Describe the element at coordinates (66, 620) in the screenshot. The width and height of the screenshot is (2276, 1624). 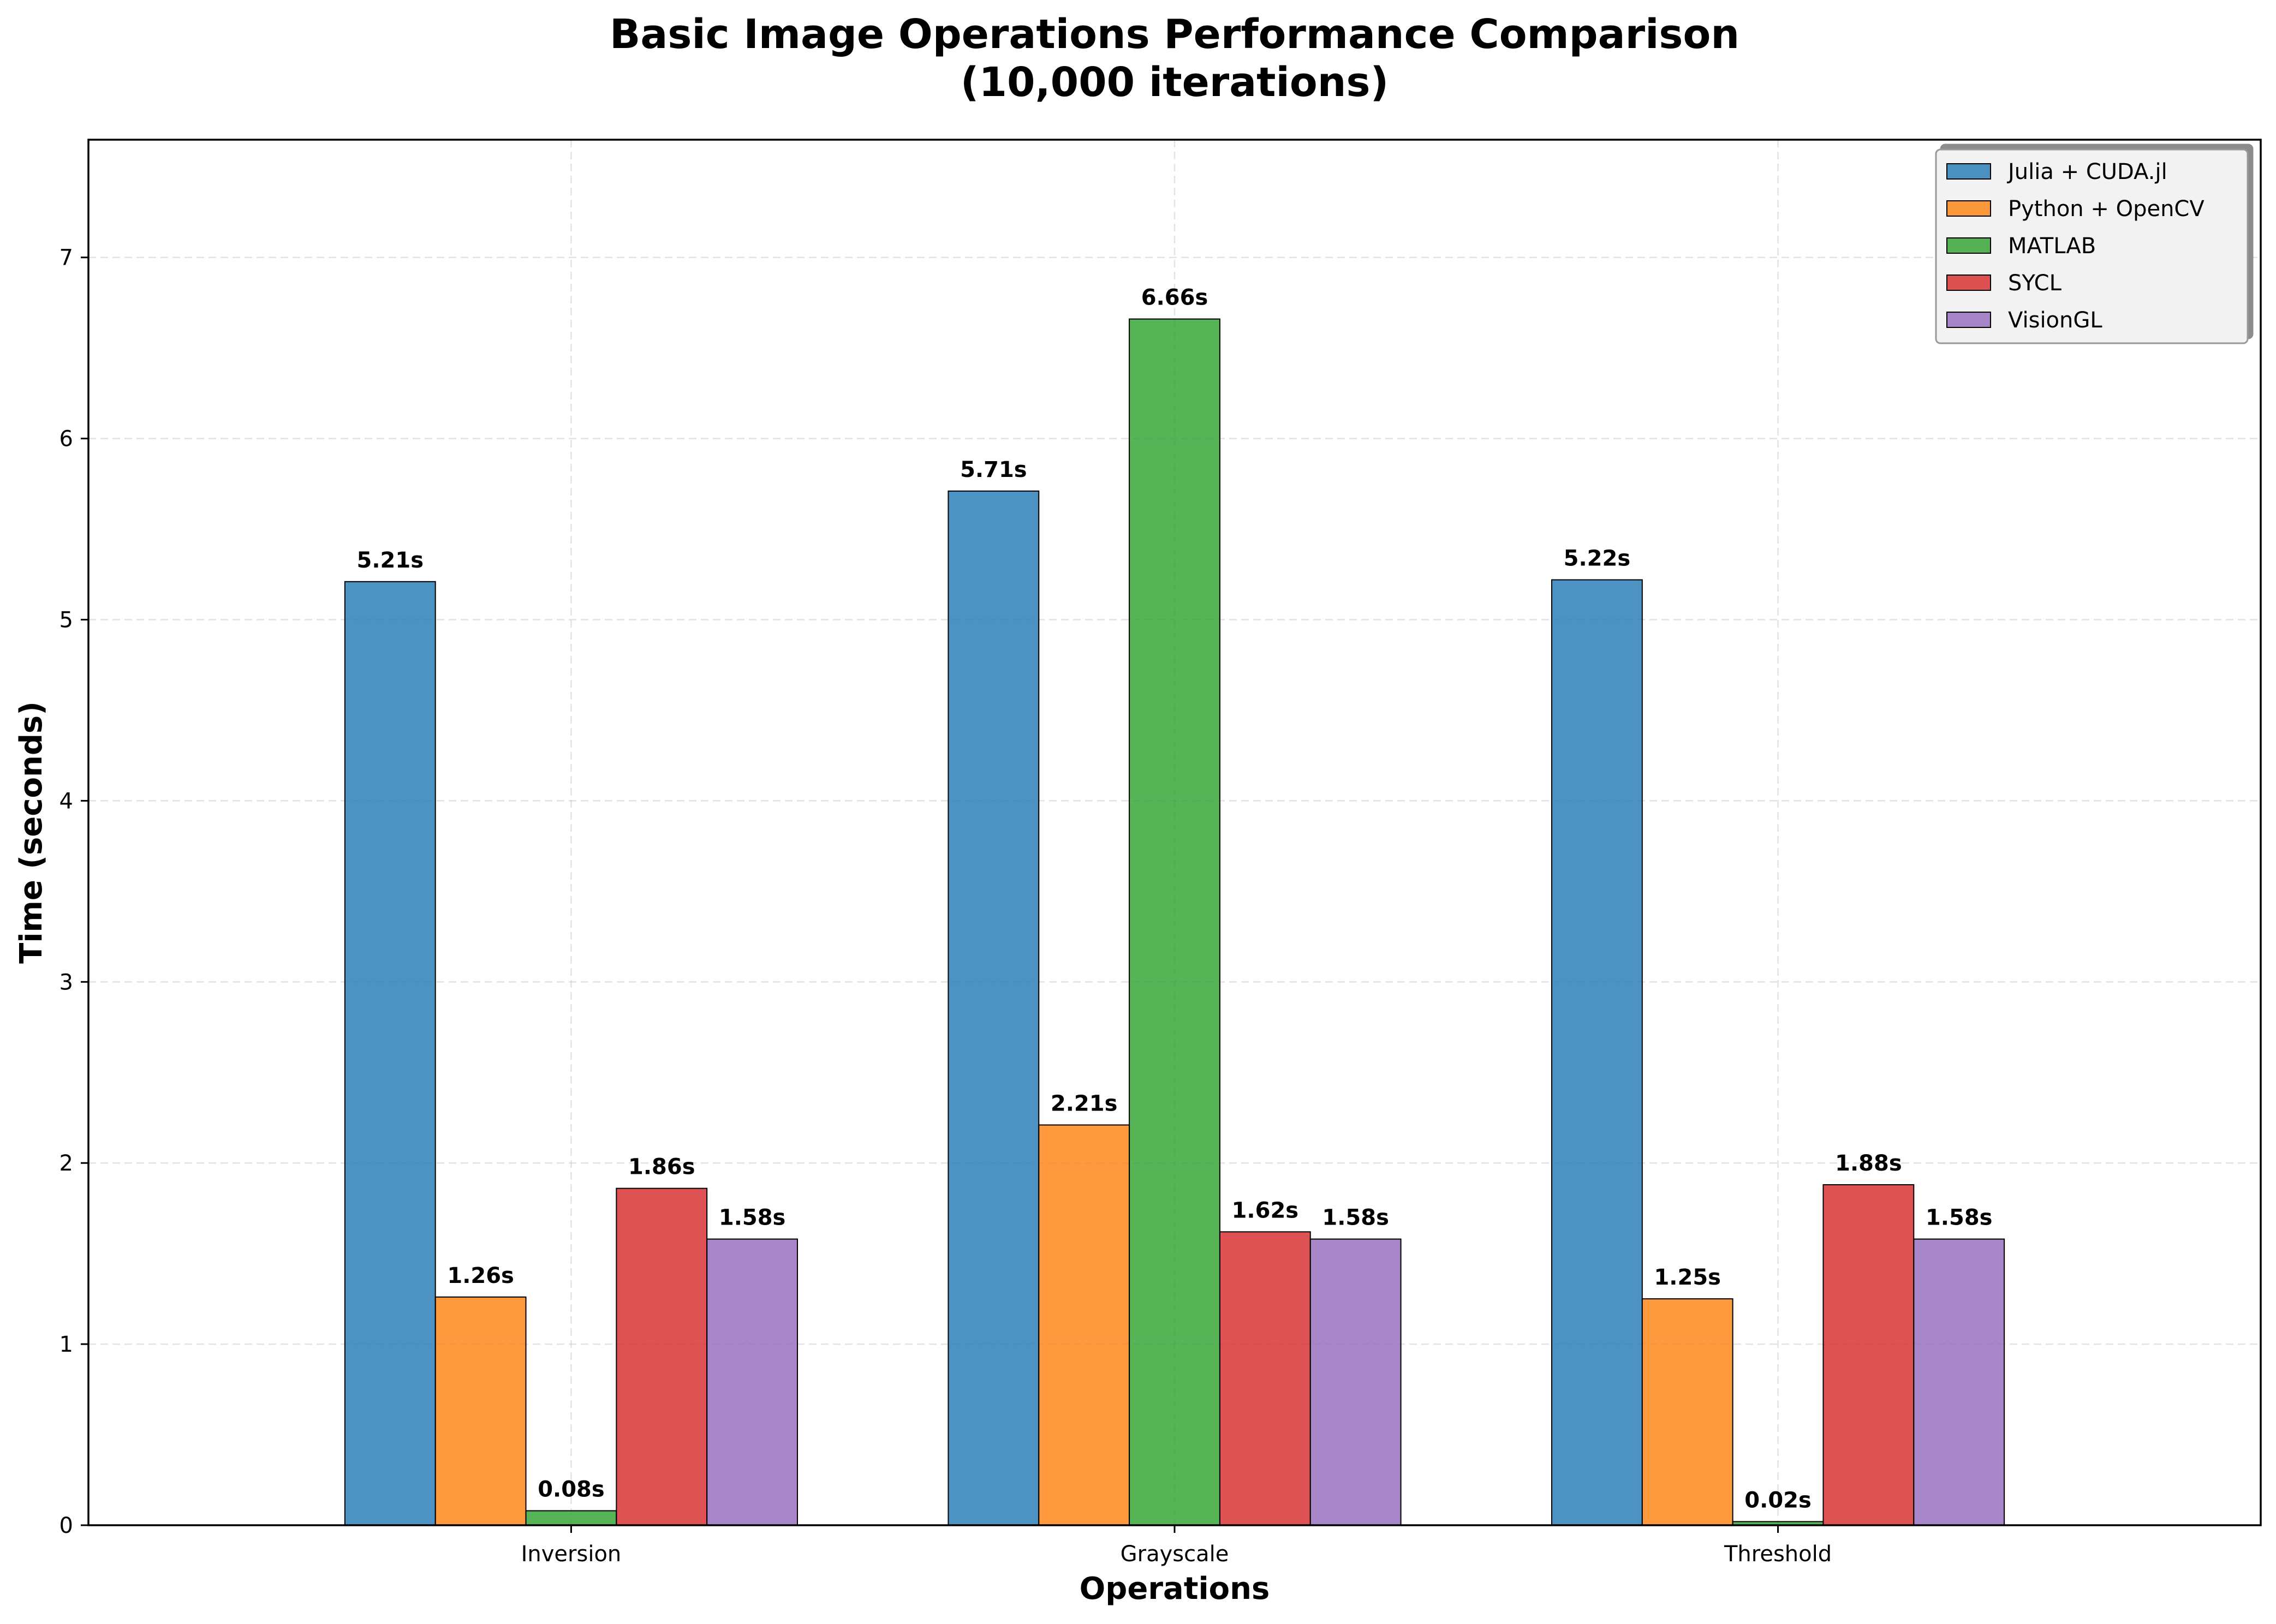
I see `y-tick-label: 5` at that location.